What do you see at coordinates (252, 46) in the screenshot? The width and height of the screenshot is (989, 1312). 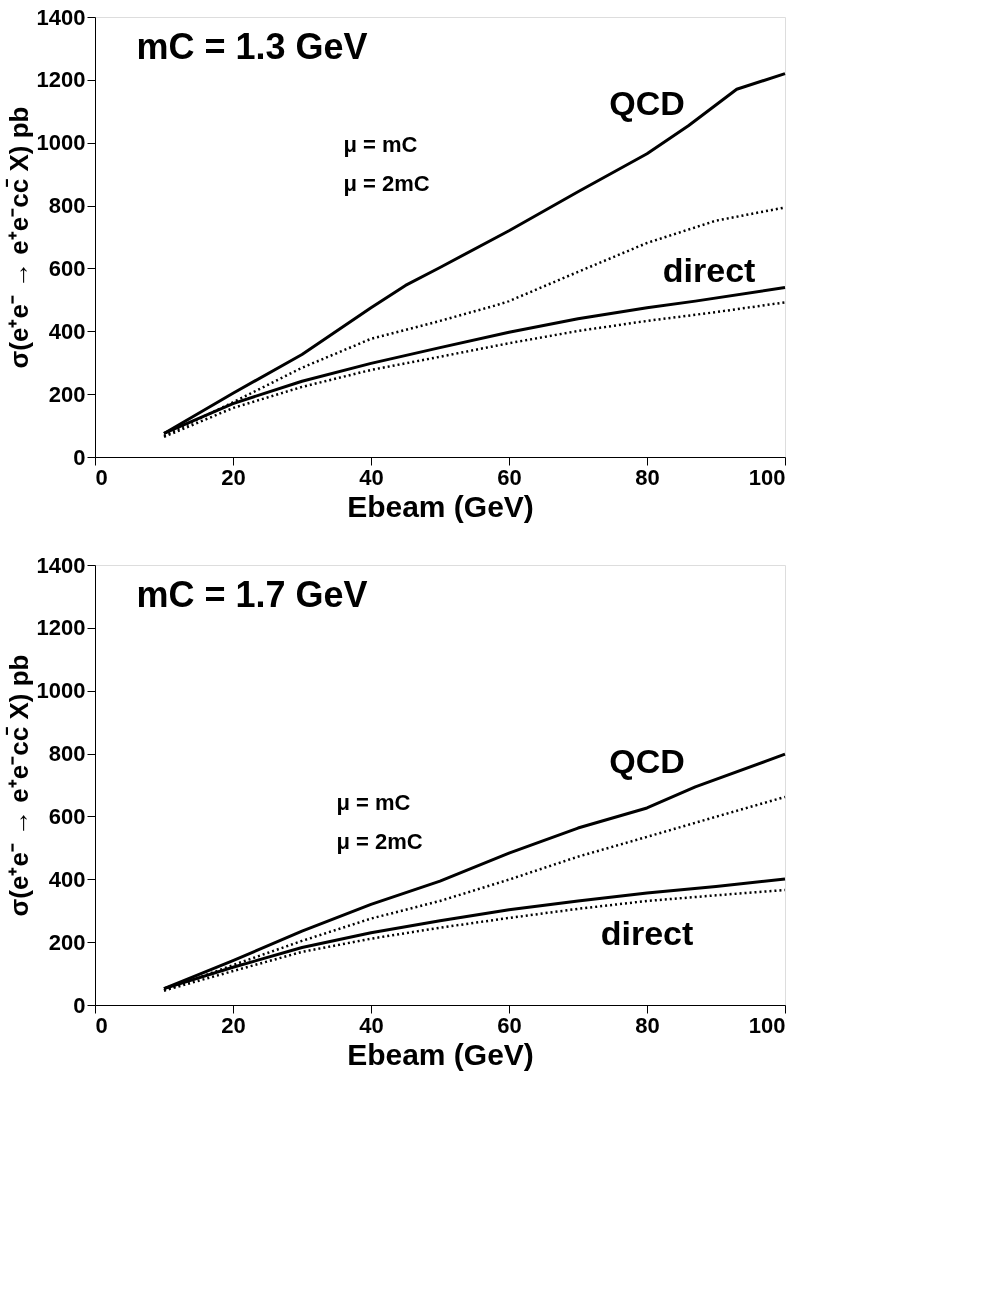 I see `annotation: mC = 1.3 GeV` at bounding box center [252, 46].